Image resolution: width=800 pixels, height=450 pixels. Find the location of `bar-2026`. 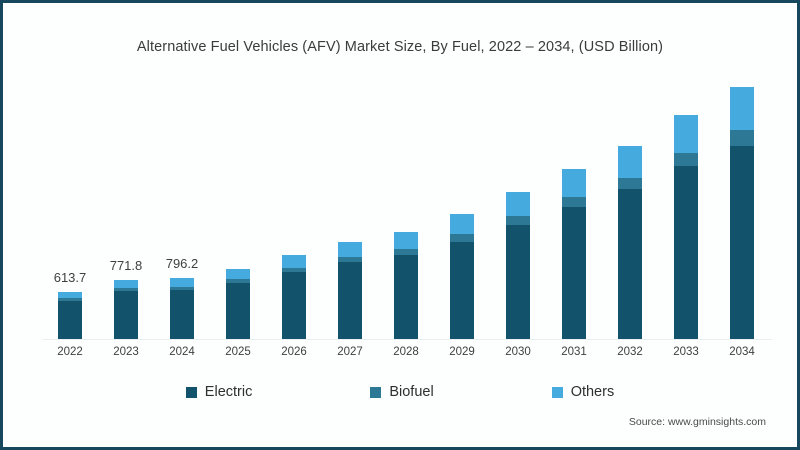

bar-2026 is located at coordinates (294, 297).